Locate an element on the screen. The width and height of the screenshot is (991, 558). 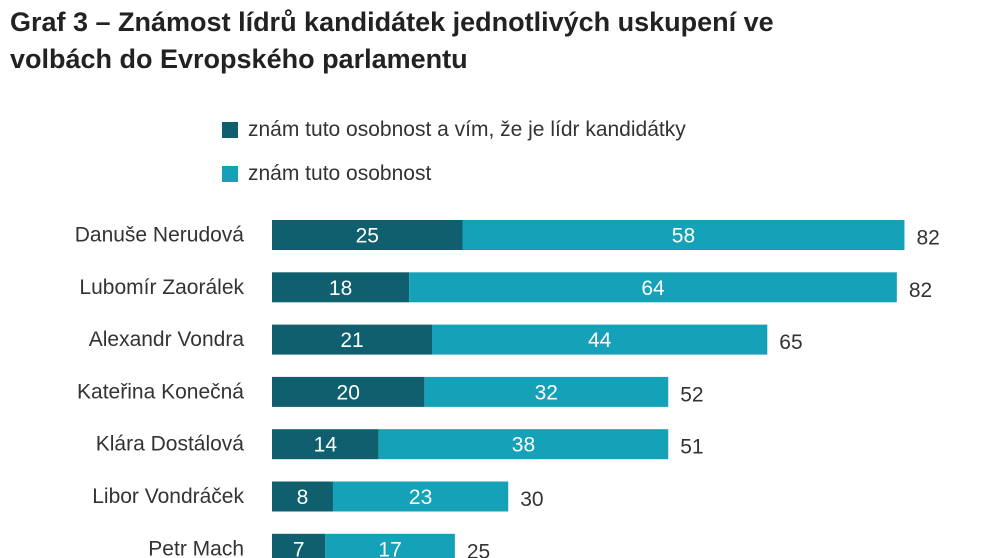
chart-title-line-2: volbách do Evropského parlamentu is located at coordinates (239, 59).